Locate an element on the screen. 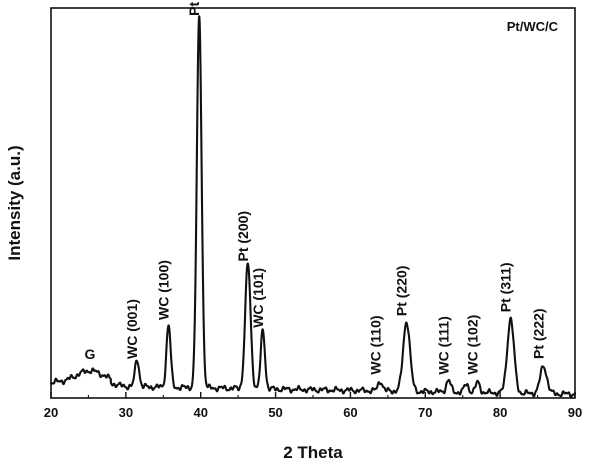  x-tick-label: 90 is located at coordinates (575, 412).